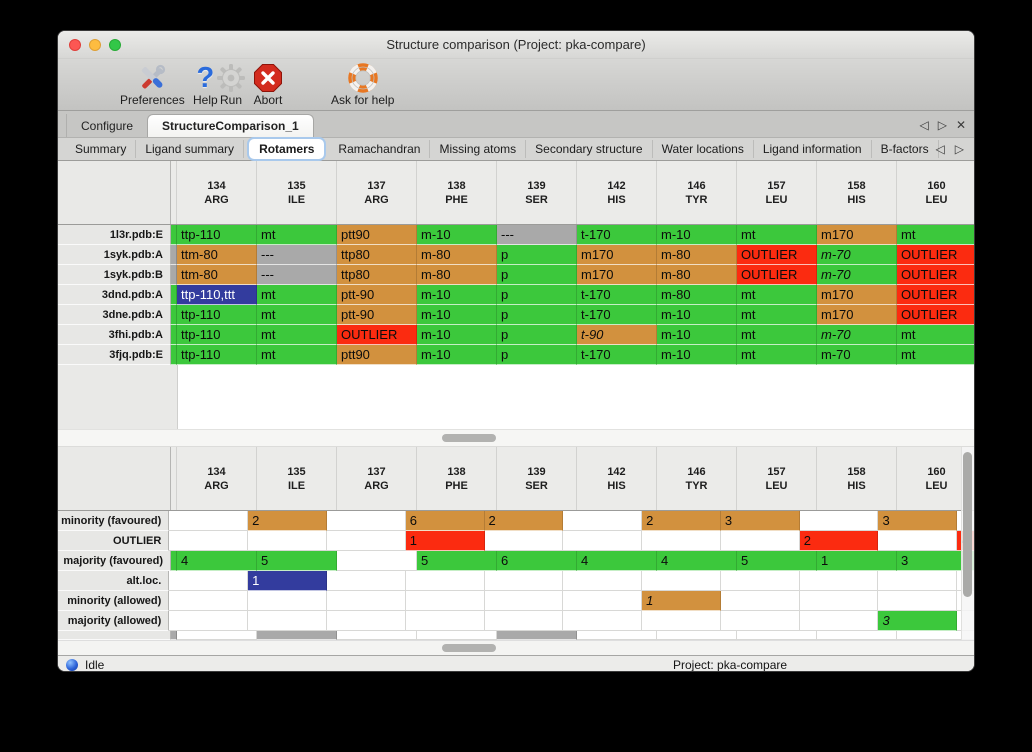 This screenshot has width=1032, height=752. Describe the element at coordinates (589, 149) in the screenshot. I see `subtab-secondary-structure: Secondary structure` at that location.